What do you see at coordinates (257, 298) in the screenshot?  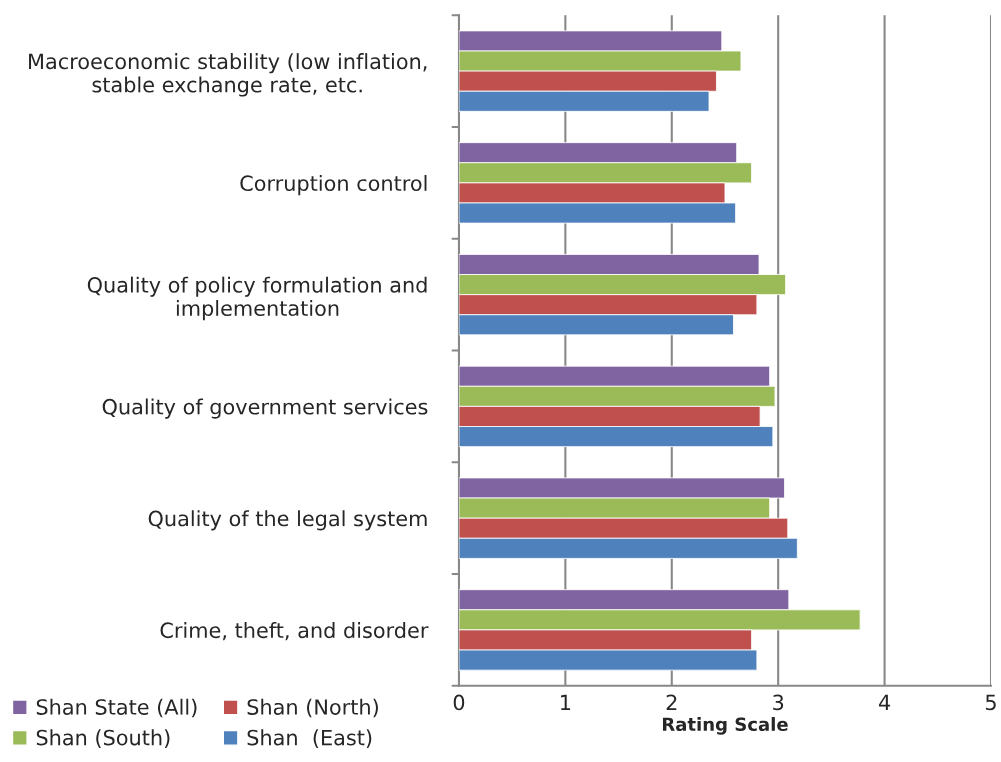 I see `y-tick-label: Quality of policy formulation and implementation` at bounding box center [257, 298].